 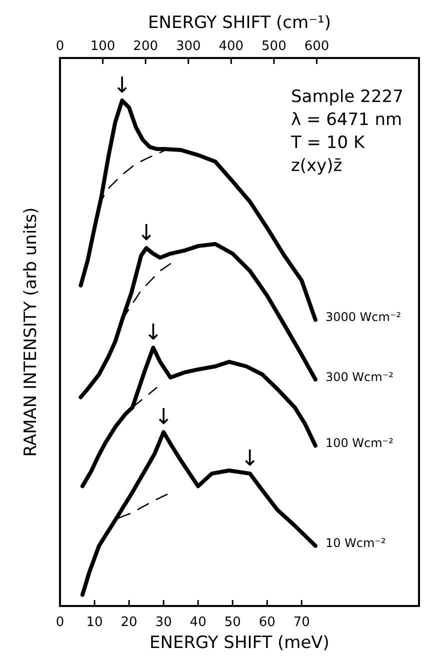 I want to click on x-tick-label: 0, so click(x=60, y=622).